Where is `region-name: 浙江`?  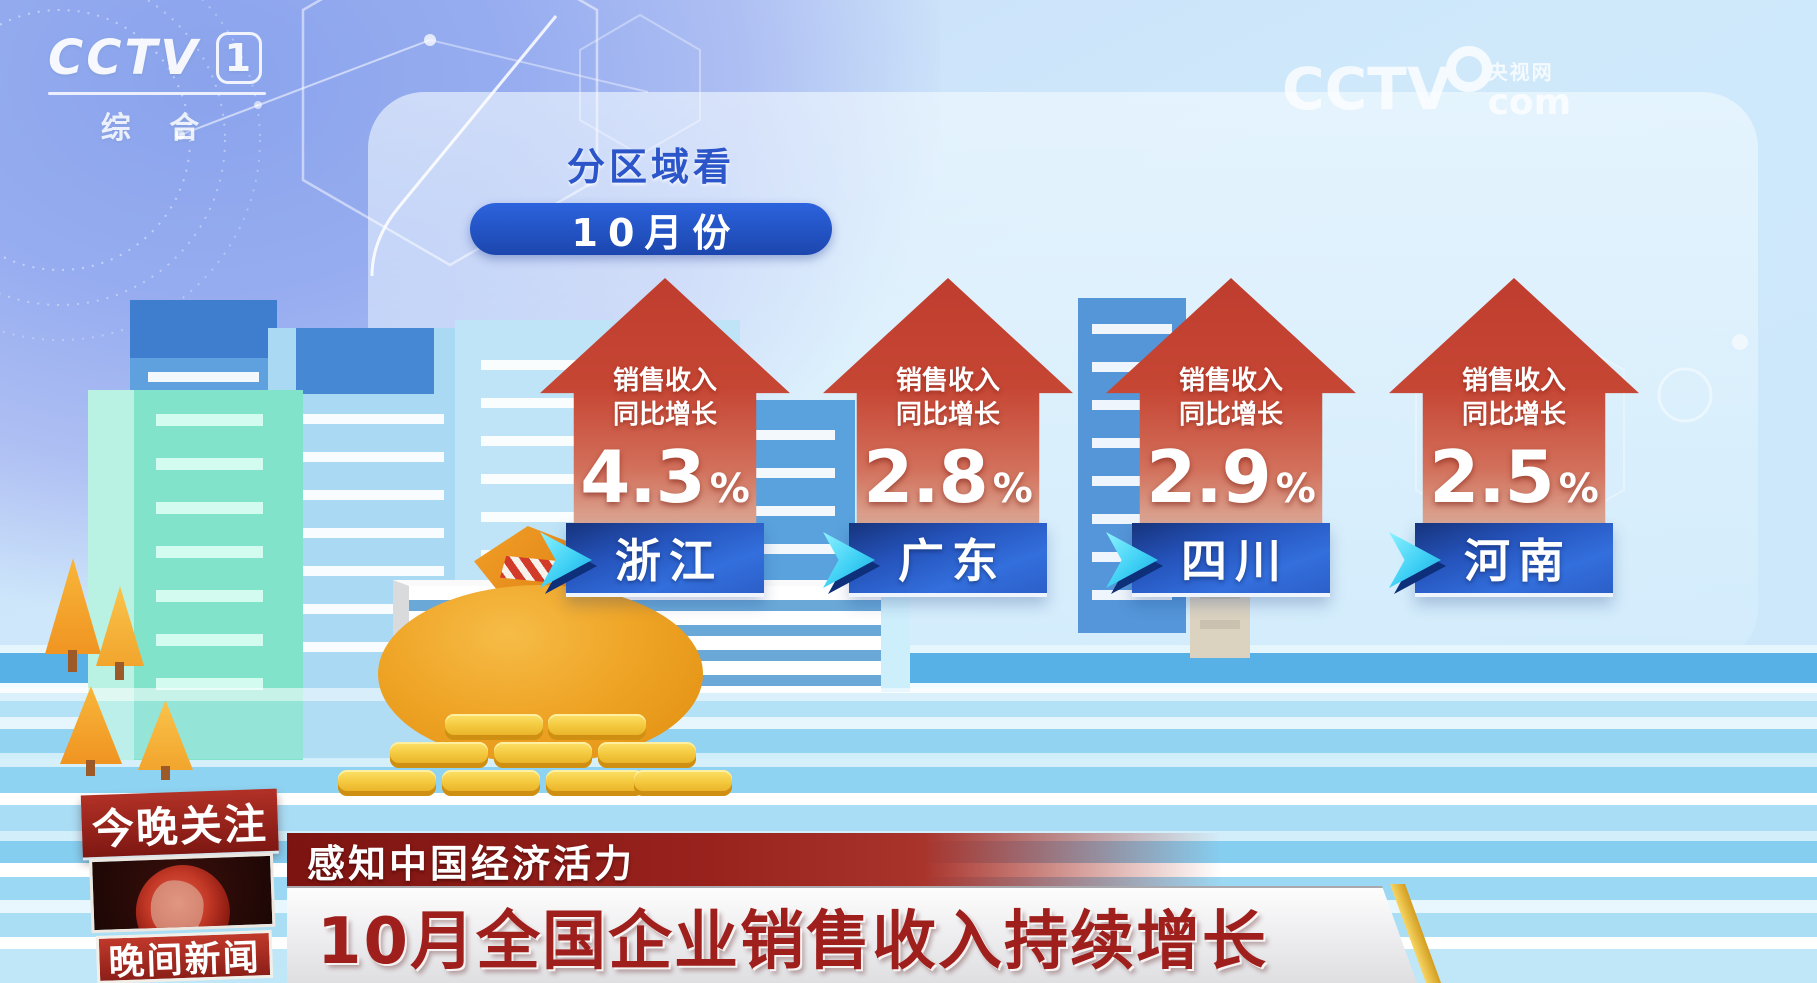 region-name: 浙江 is located at coordinates (669, 561).